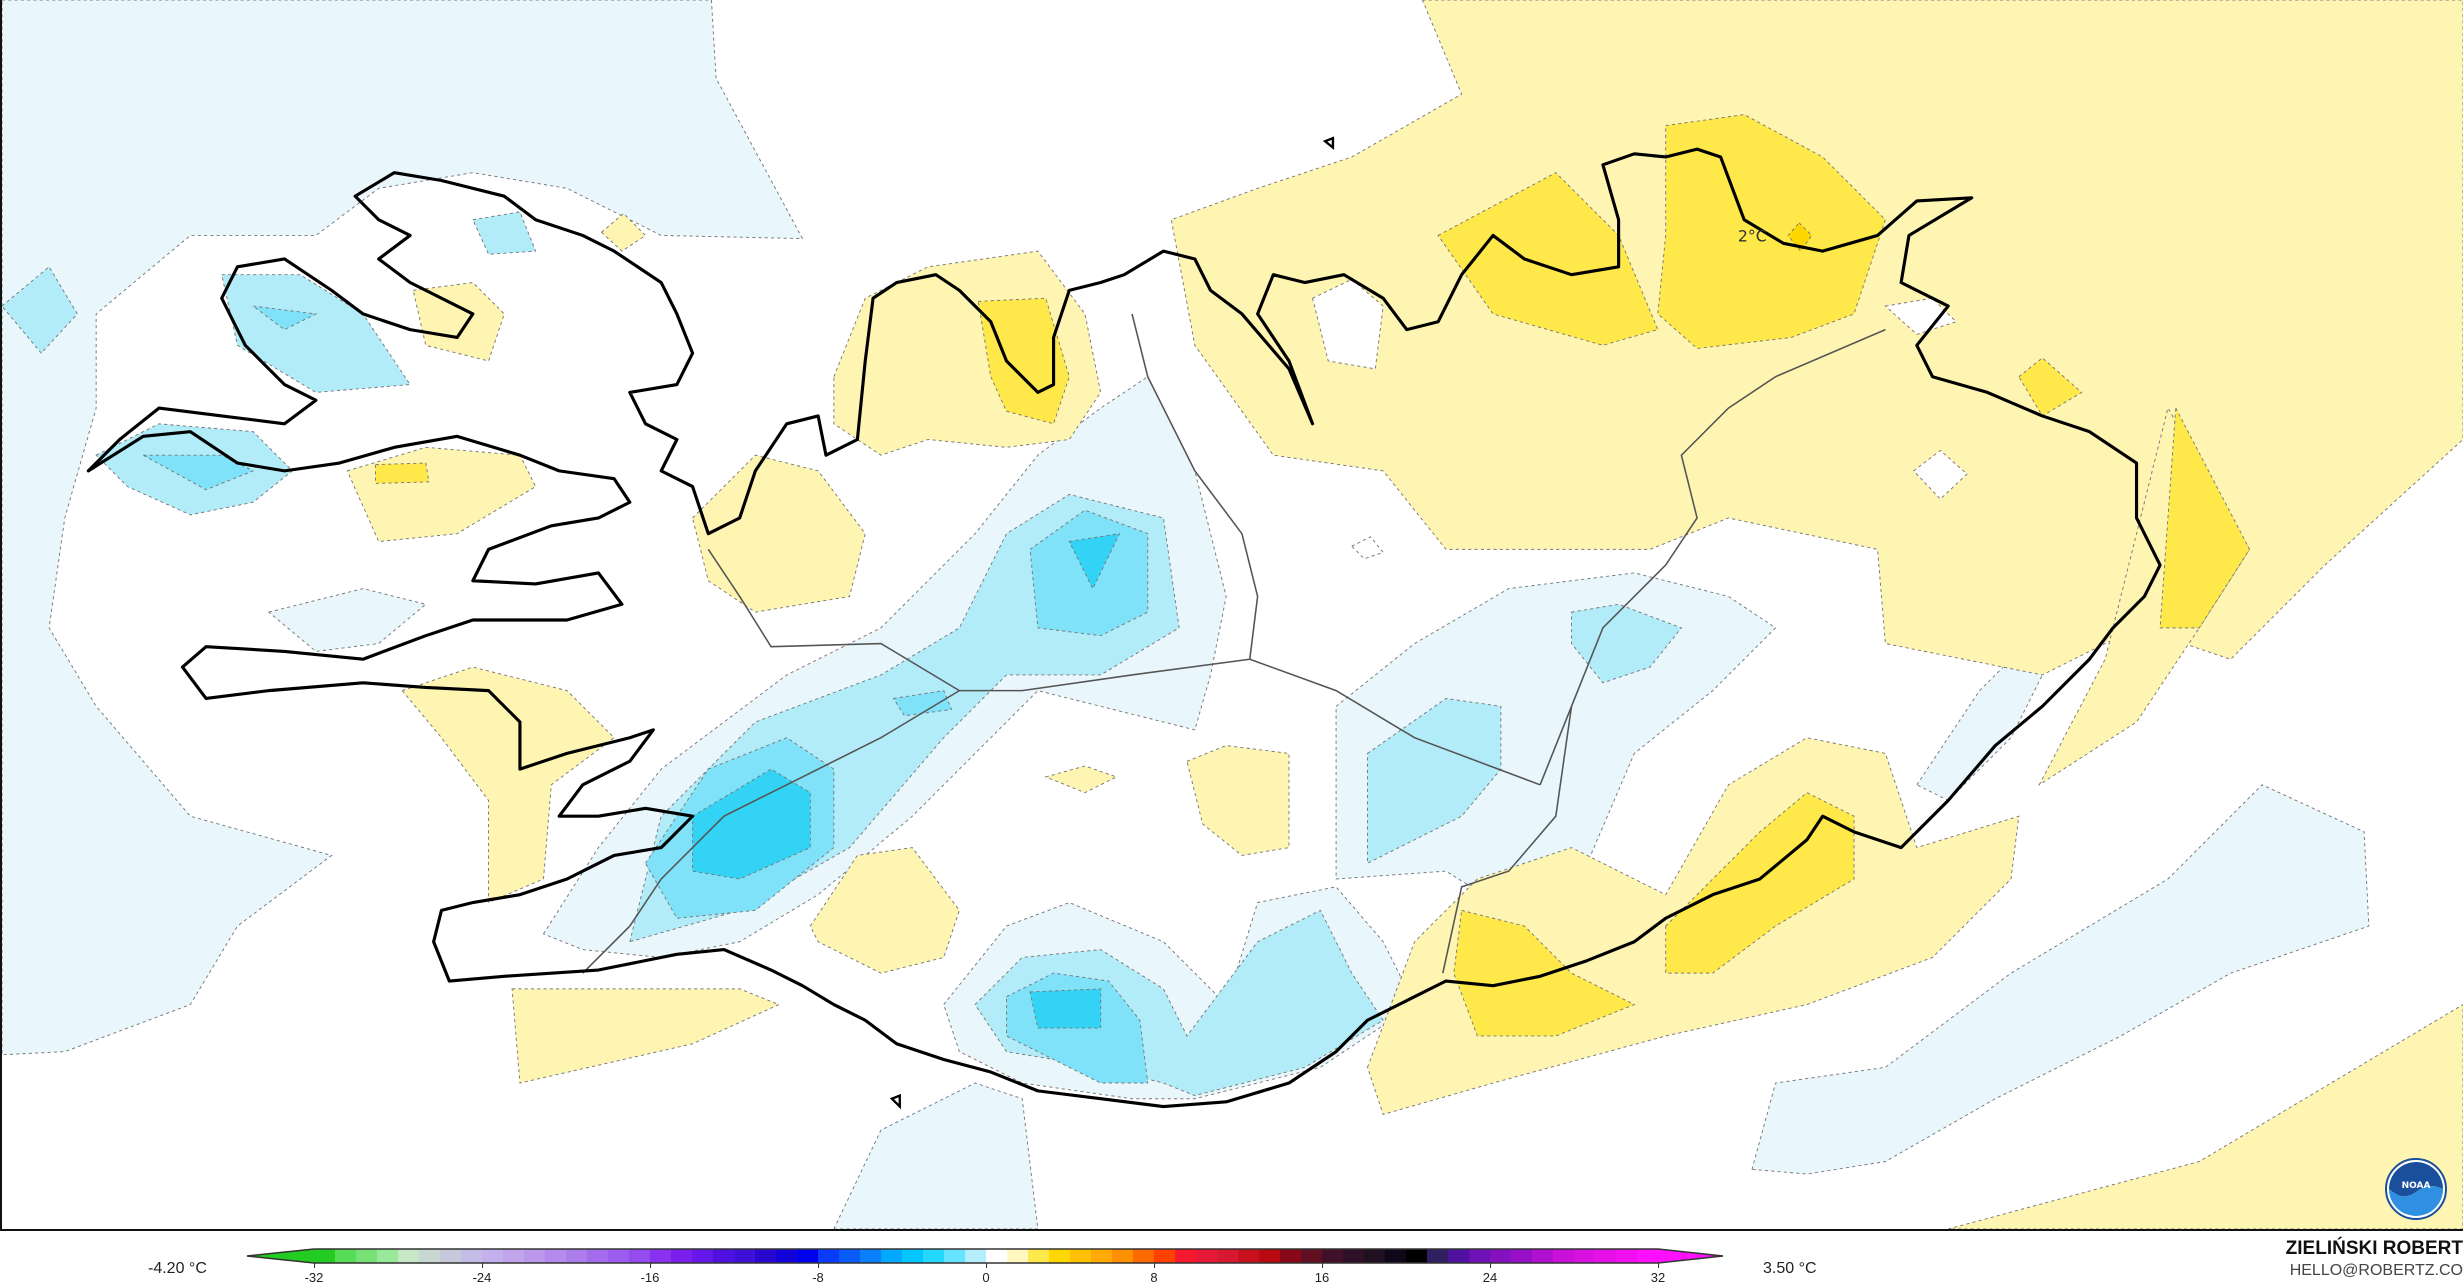 The image size is (2463, 1287). Describe the element at coordinates (199, 472) in the screenshot. I see `cold2-westfjords` at that location.